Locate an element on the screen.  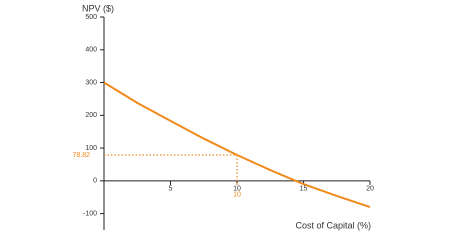
x-tick-label: 20 is located at coordinates (370, 189).